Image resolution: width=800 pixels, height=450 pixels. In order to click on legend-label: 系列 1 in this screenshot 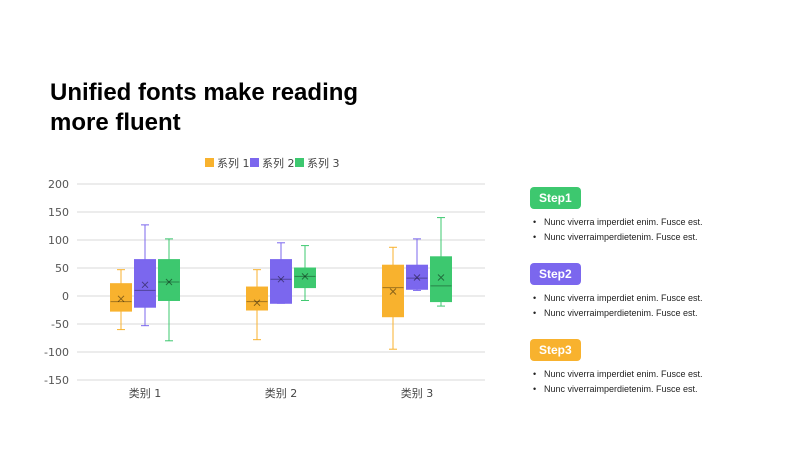, I will do `click(233, 163)`.